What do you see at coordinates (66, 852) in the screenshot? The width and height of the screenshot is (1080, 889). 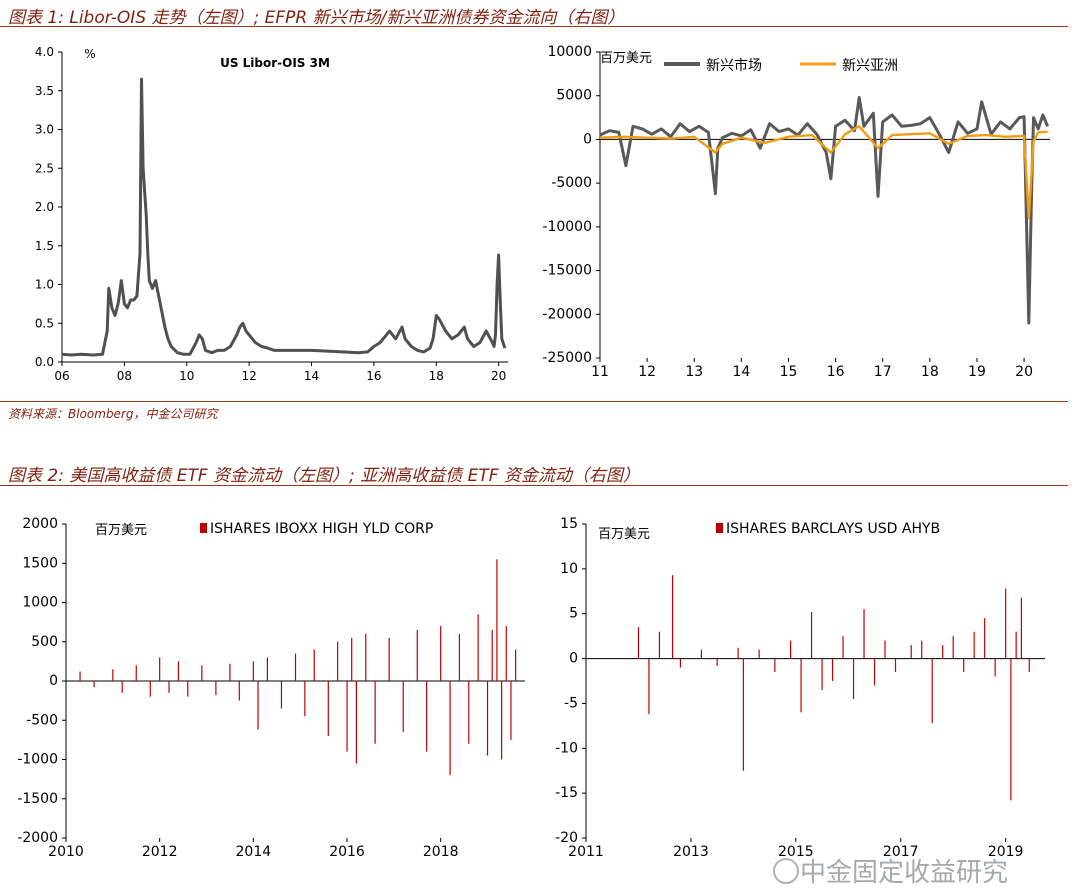 I see `x-tick-label: 2010` at bounding box center [66, 852].